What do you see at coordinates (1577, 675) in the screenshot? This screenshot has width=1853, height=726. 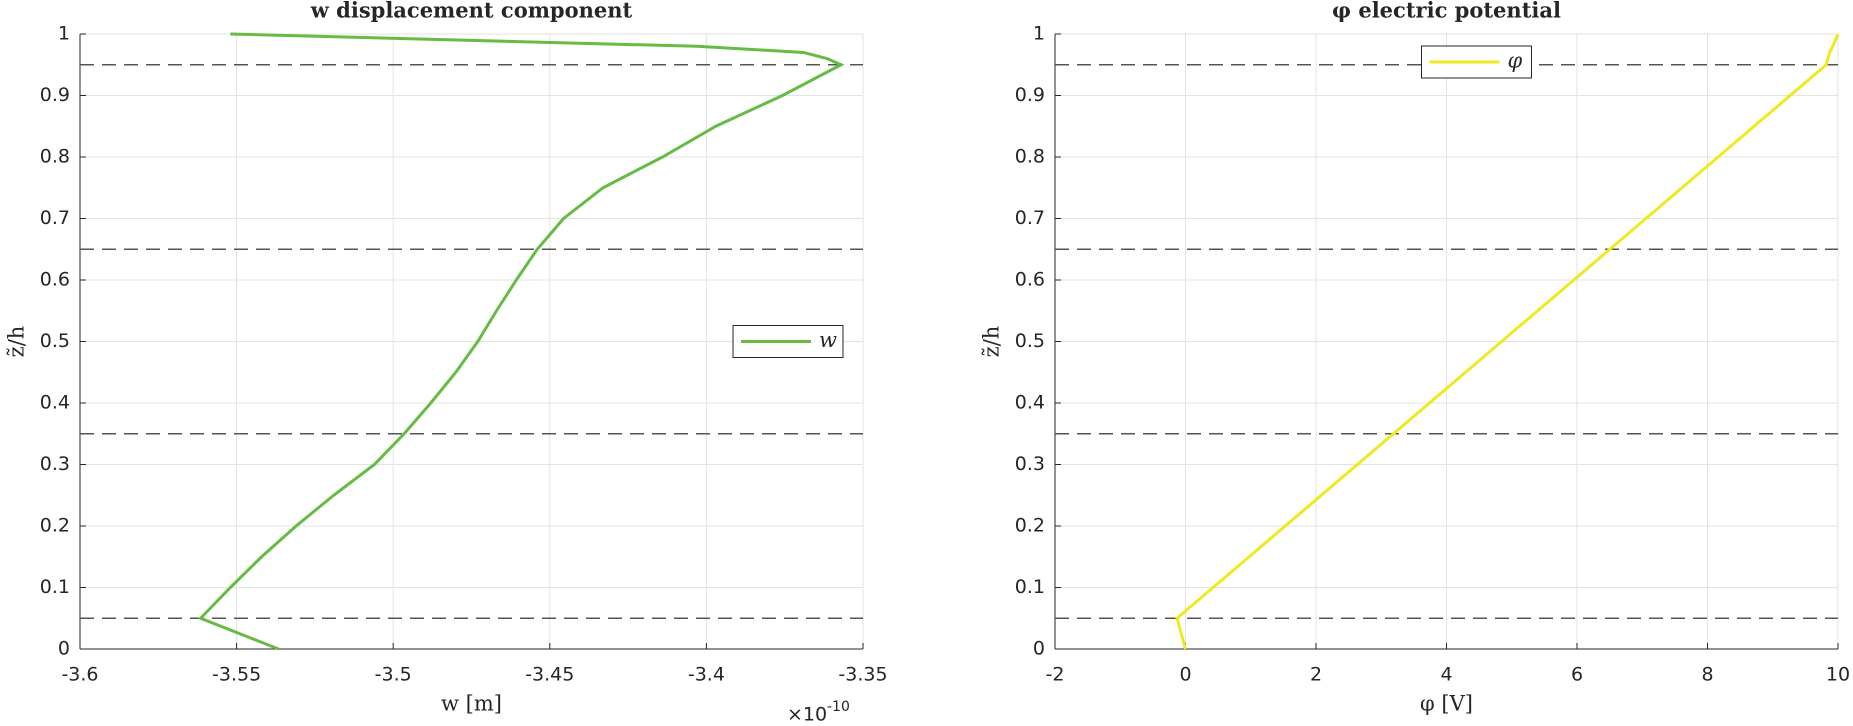 I see `x-tick-label: 6` at bounding box center [1577, 675].